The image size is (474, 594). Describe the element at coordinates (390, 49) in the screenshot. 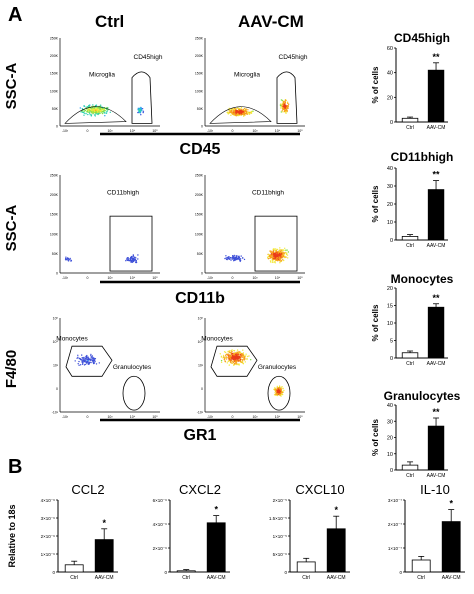

I see `bar-ytick-label: 60` at that location.